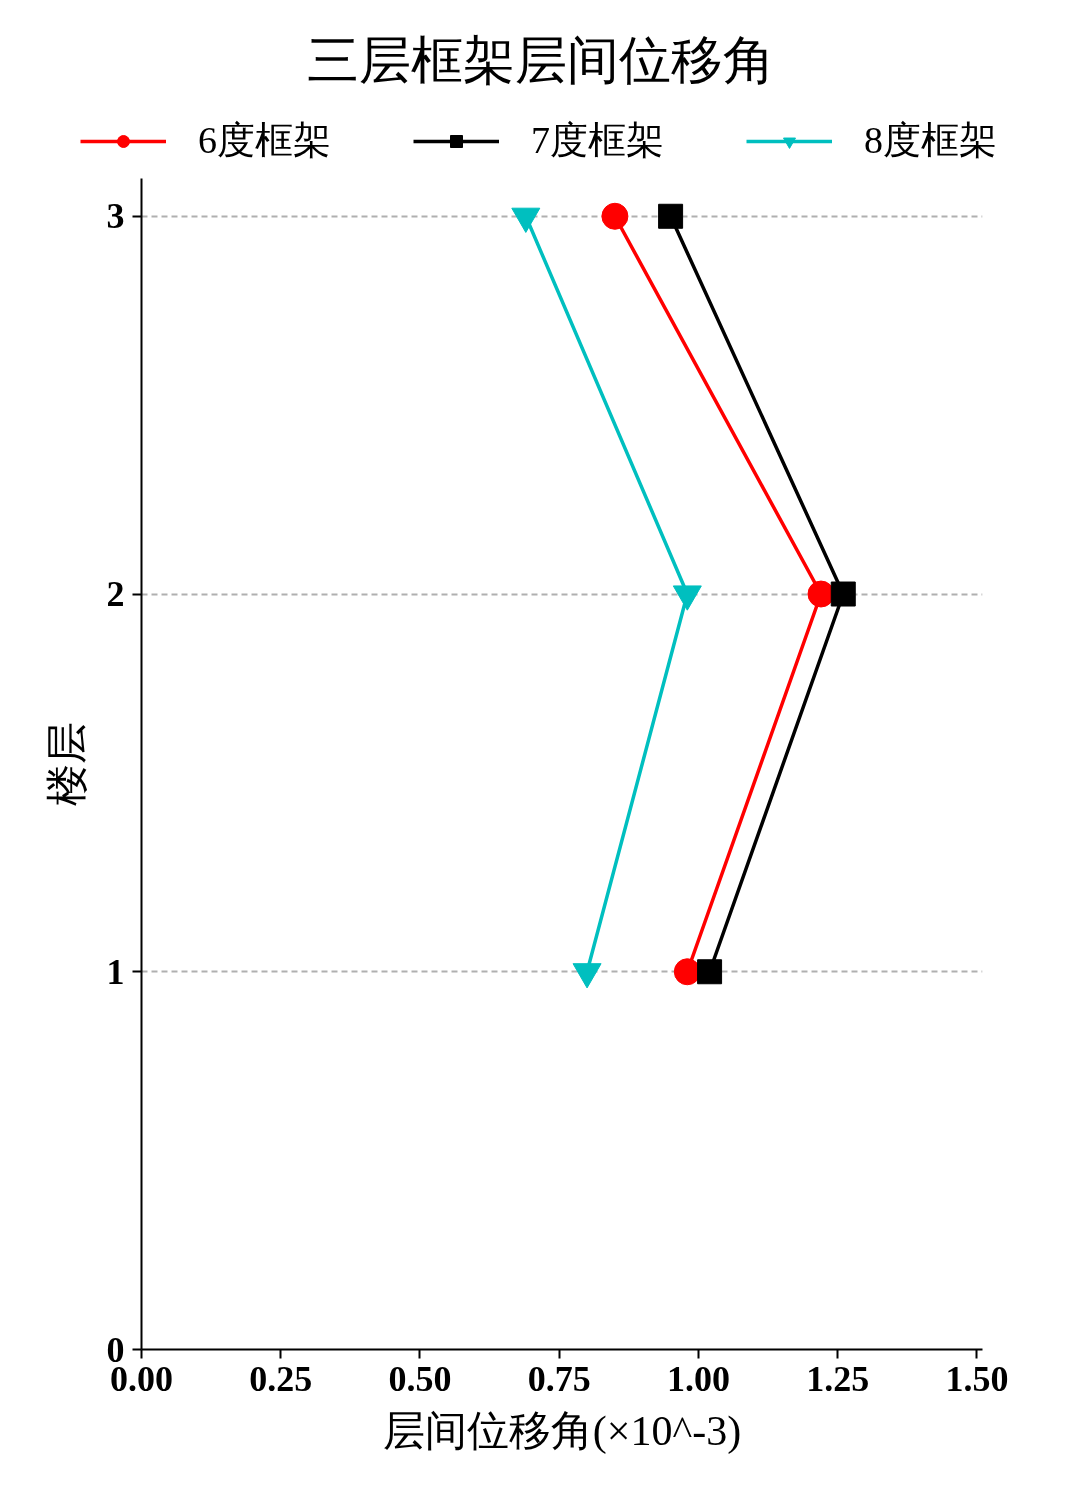 This screenshot has width=1080, height=1507. I want to click on x-tick-label: 0.25, so click(281, 1378).